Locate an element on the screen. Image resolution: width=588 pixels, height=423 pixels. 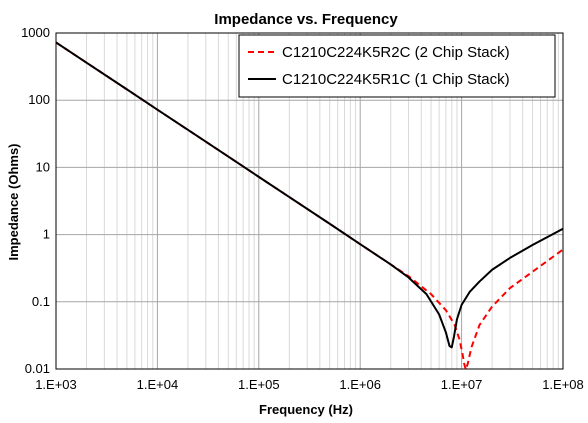
y-tick-label: 100 is located at coordinates (39, 99).